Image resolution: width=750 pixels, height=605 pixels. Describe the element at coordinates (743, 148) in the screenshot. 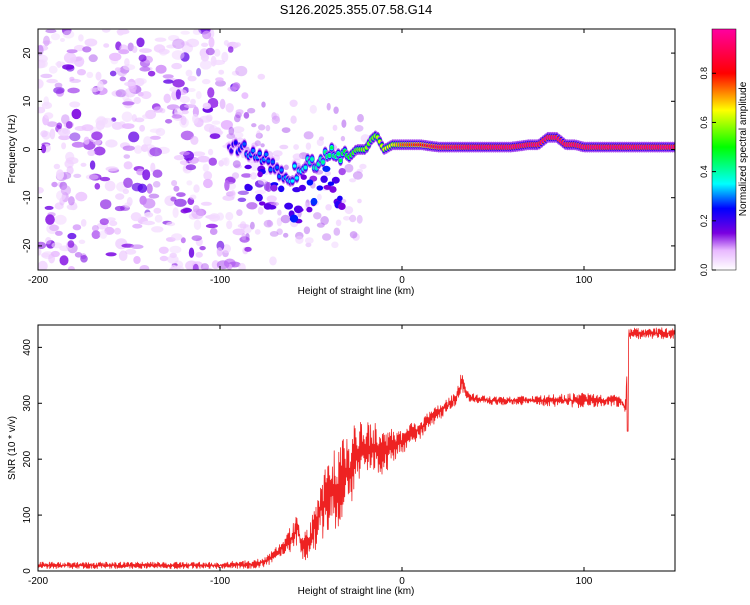

I see `colorbar-label: Normalized spectral amplitude` at that location.